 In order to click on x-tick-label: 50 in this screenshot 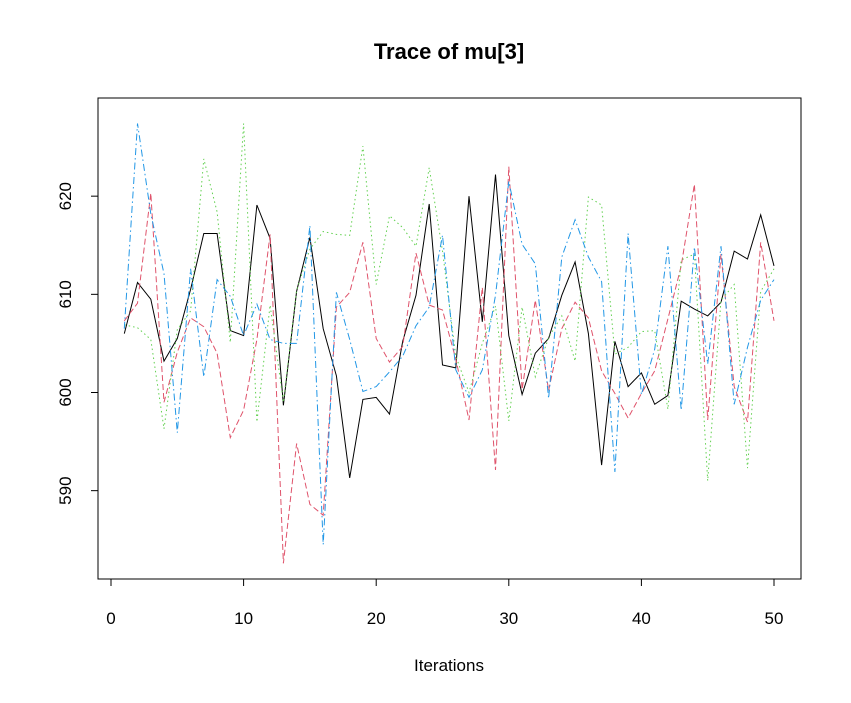, I will do `click(774, 618)`.